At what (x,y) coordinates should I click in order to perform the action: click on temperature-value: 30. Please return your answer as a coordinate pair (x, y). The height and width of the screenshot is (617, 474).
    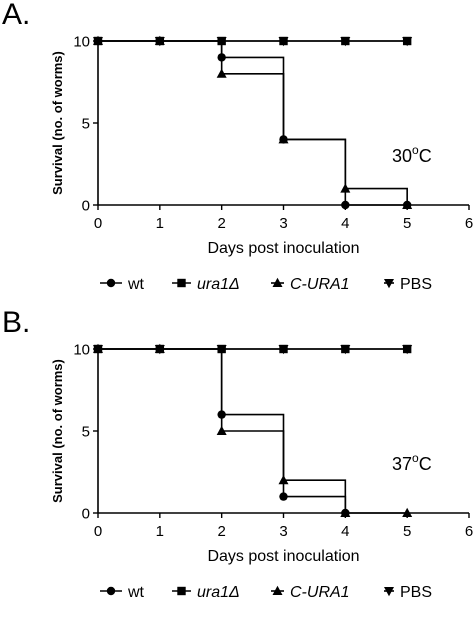
    Looking at the image, I should click on (402, 156).